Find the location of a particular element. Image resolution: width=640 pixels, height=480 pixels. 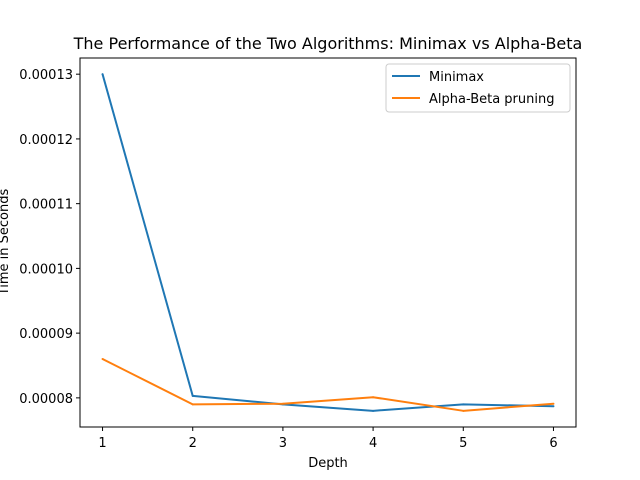

x-tick-label: 1 is located at coordinates (102, 443).